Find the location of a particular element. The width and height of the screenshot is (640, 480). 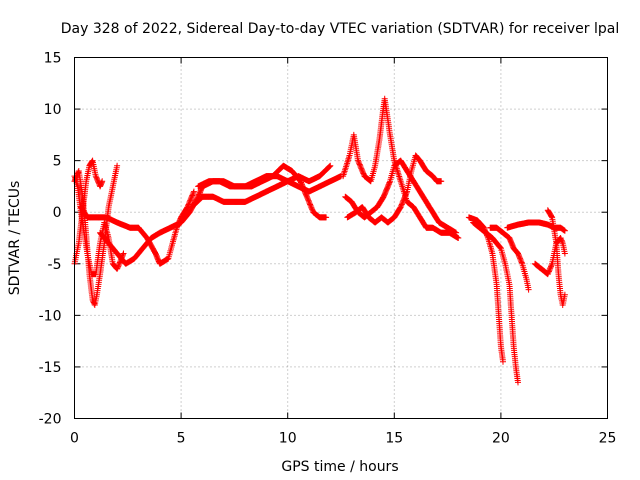

y-tick-label: 15 is located at coordinates (53, 59).